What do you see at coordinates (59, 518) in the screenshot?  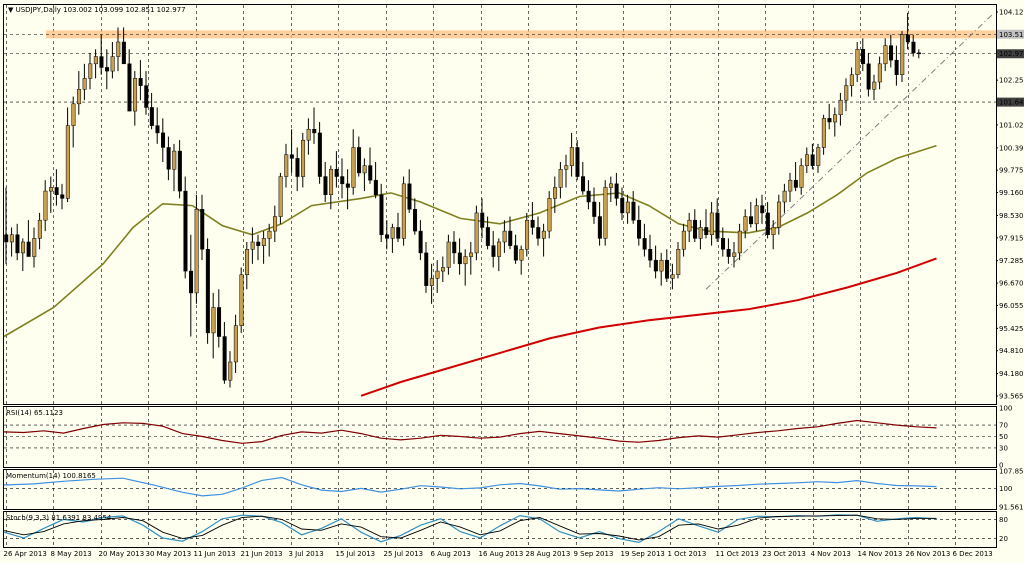 I see `indicator-title: Stoch(9,3,3) 81.6391 83.4954` at bounding box center [59, 518].